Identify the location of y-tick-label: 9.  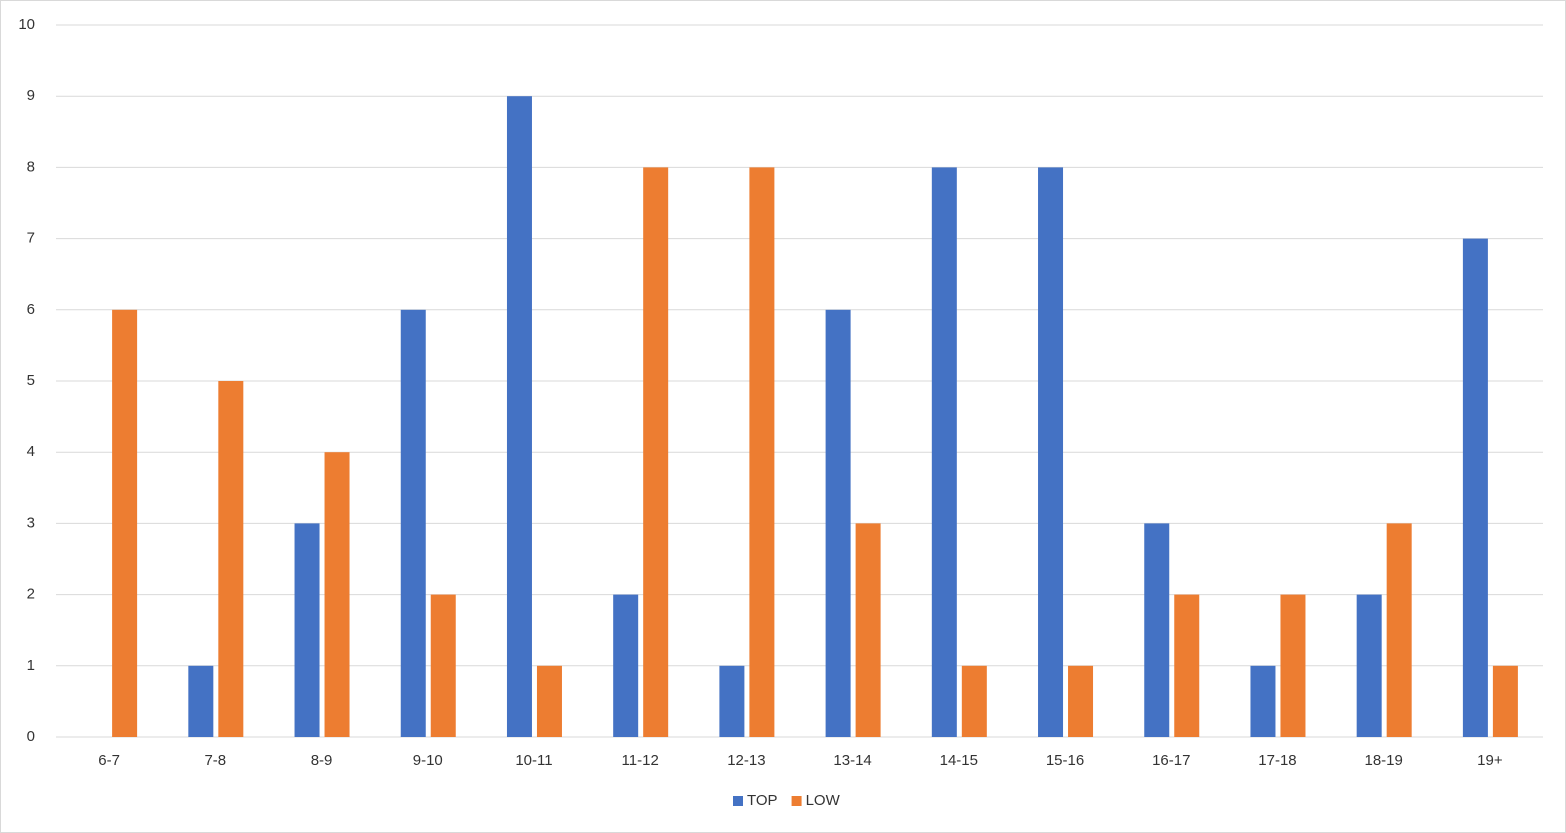
(31, 95).